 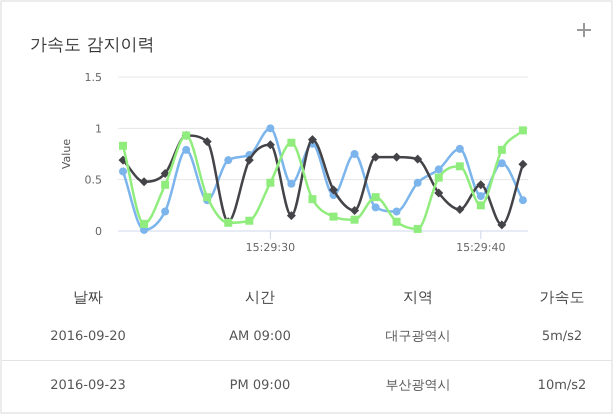 I want to click on text: 지역, so click(x=418, y=297).